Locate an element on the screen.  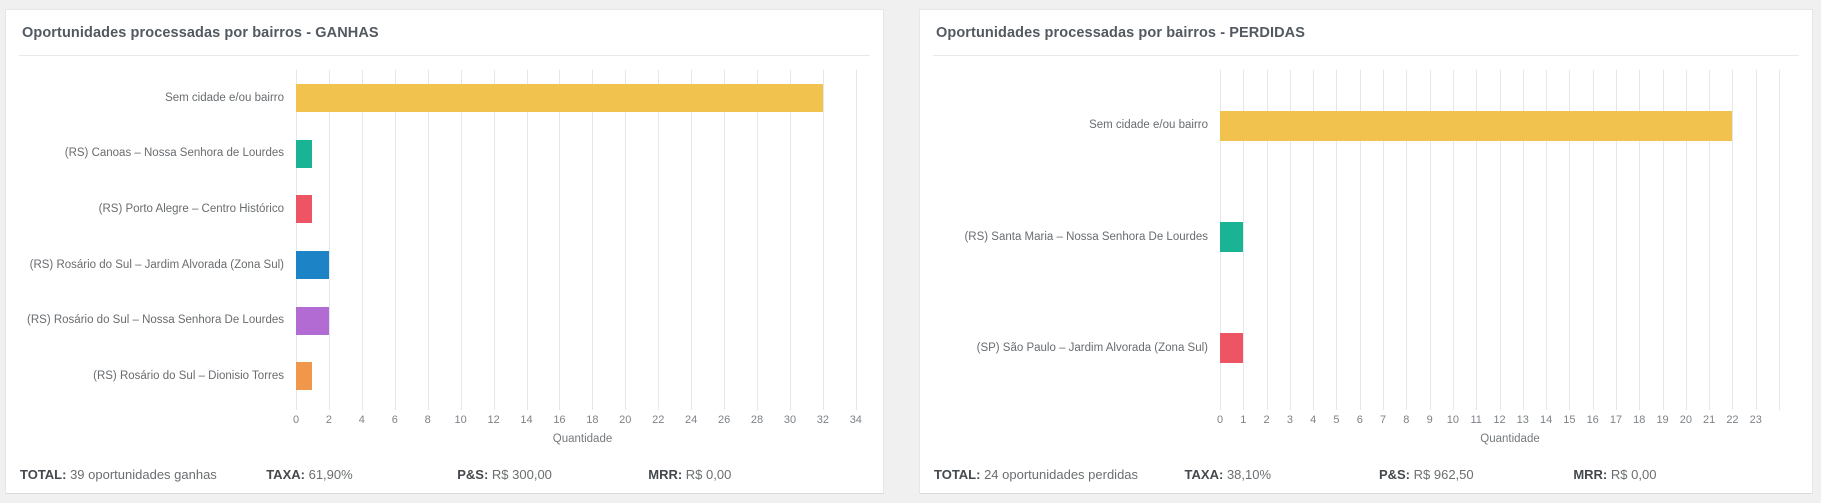
x-tick-label: 5 is located at coordinates (1336, 420).